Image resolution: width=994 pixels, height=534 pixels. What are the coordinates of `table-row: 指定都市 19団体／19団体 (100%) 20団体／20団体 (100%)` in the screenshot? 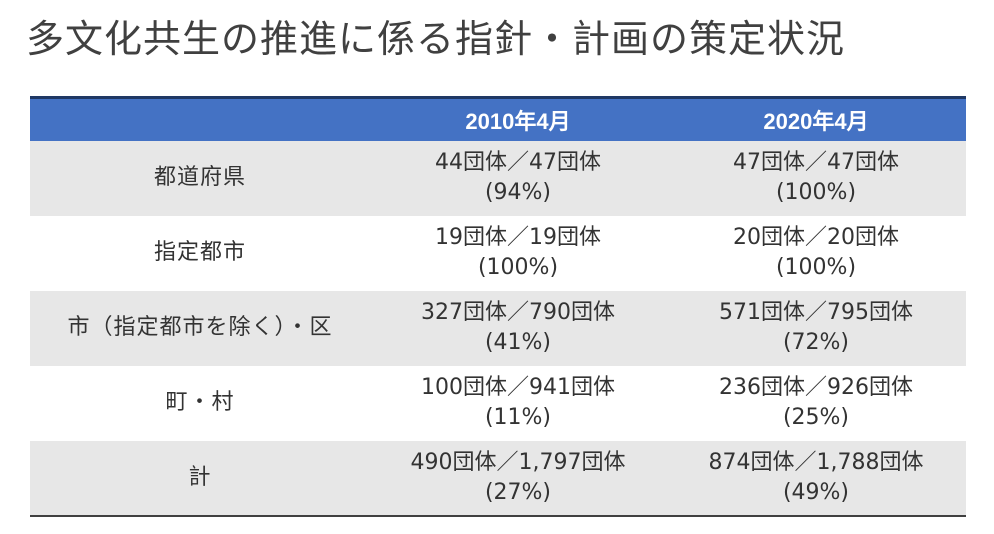 It's located at (498, 253).